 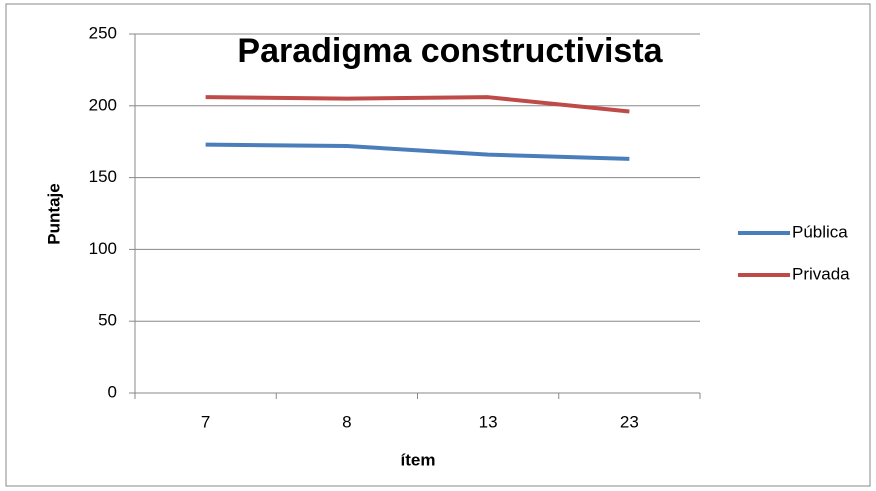 What do you see at coordinates (821, 273) in the screenshot?
I see `legend-label: Privada` at bounding box center [821, 273].